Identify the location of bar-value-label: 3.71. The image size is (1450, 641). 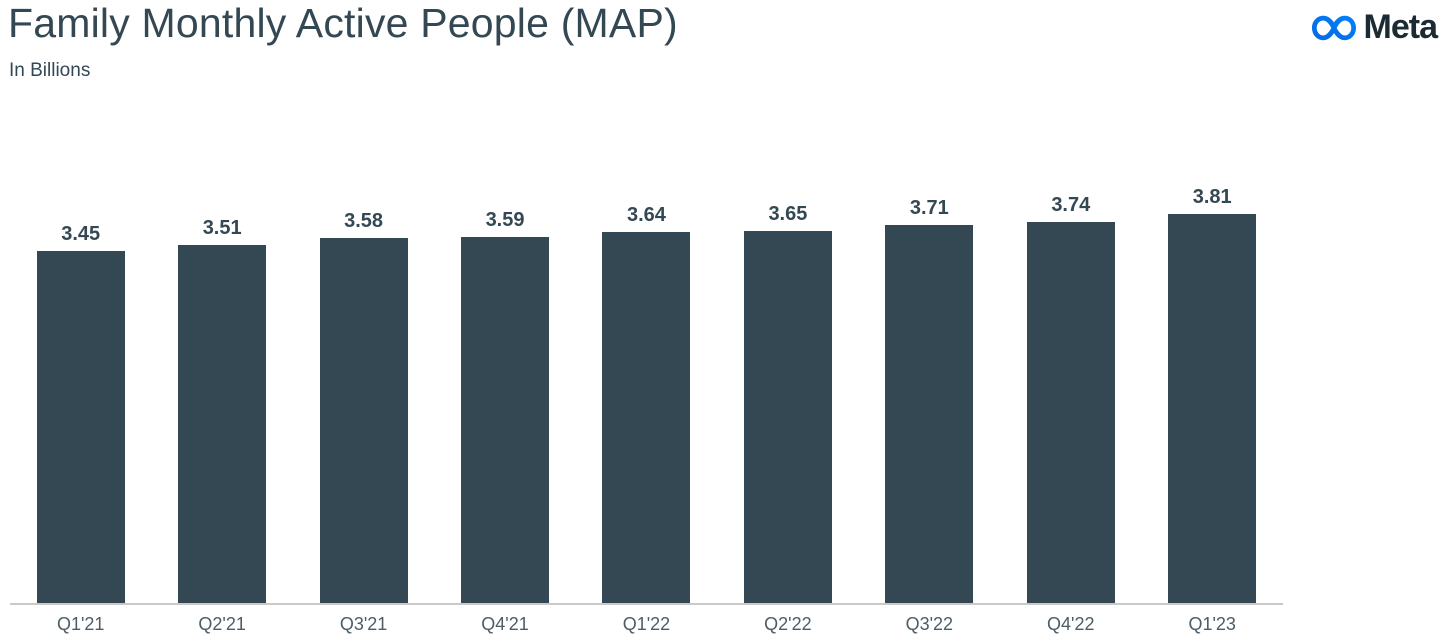
(929, 208).